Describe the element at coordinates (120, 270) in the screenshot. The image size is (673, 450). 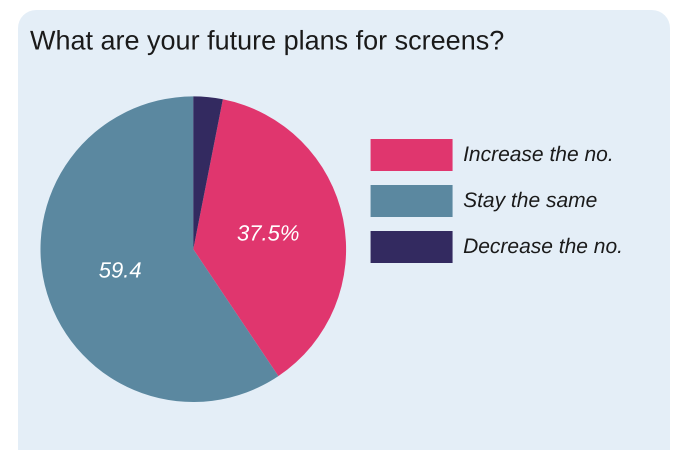
I see `data-label: 59.4` at that location.